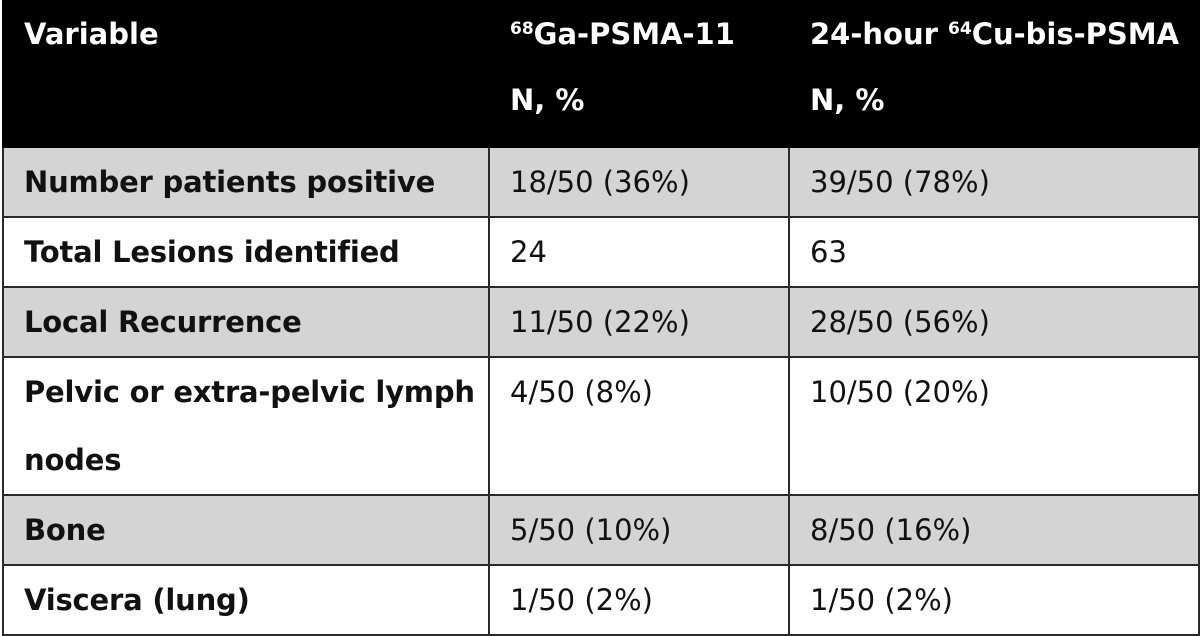  I want to click on header-ga-name: Ga-PSMA-11, so click(634, 34).